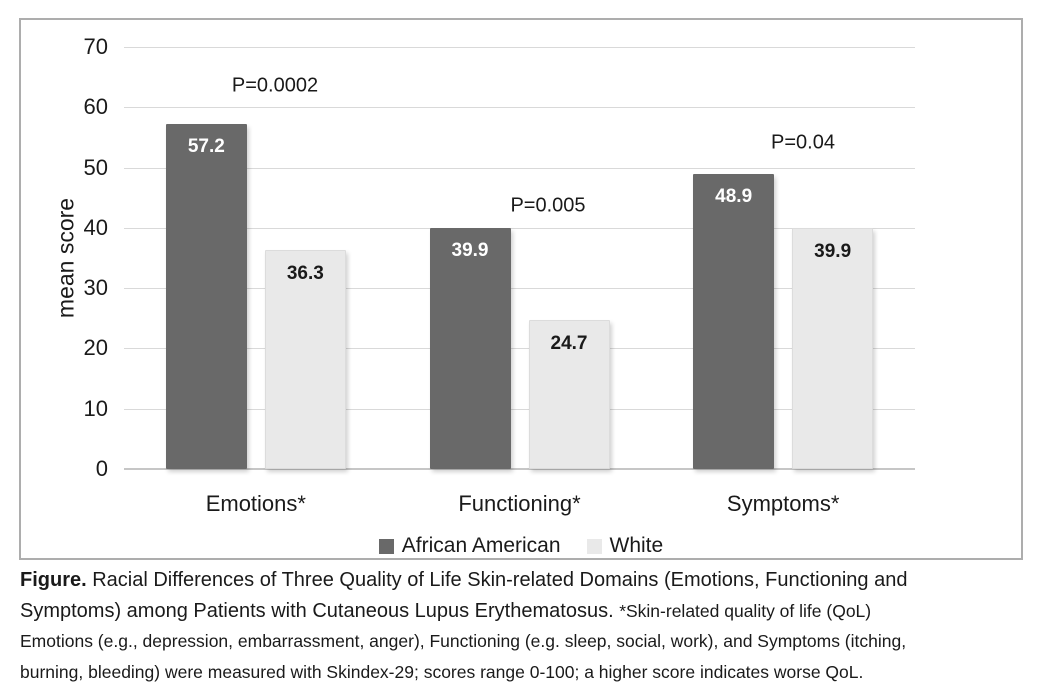 The height and width of the screenshot is (696, 1042). I want to click on legend-item-white: White, so click(625, 546).